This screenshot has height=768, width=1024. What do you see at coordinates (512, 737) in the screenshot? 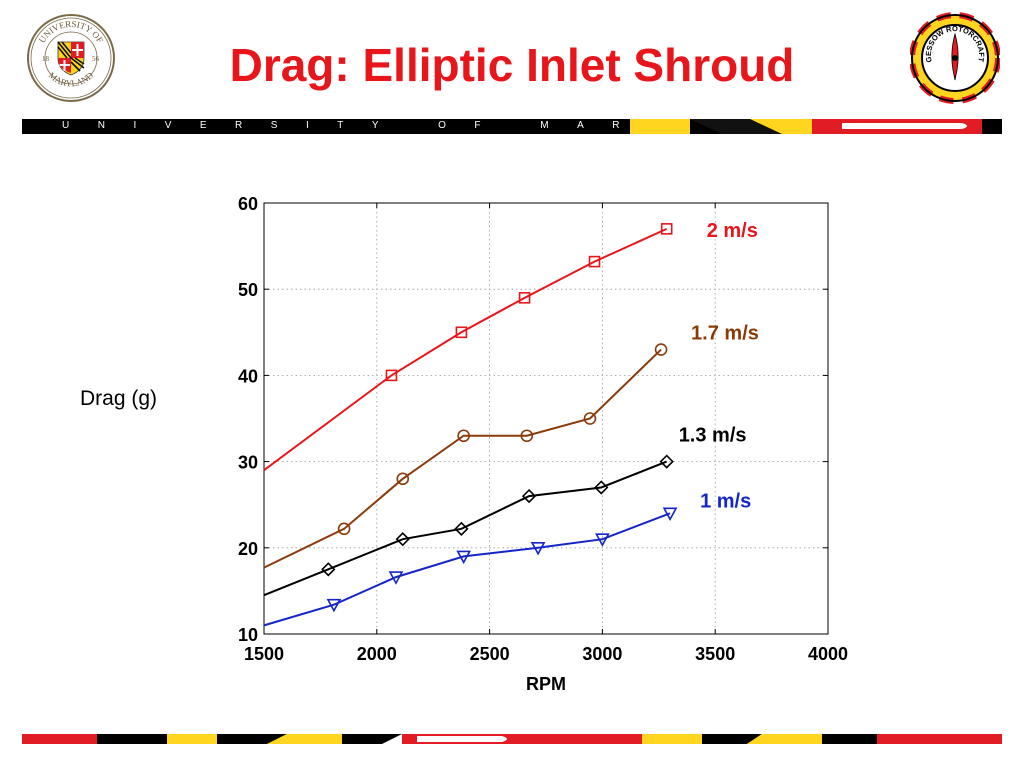
I see `footer-banner` at bounding box center [512, 737].